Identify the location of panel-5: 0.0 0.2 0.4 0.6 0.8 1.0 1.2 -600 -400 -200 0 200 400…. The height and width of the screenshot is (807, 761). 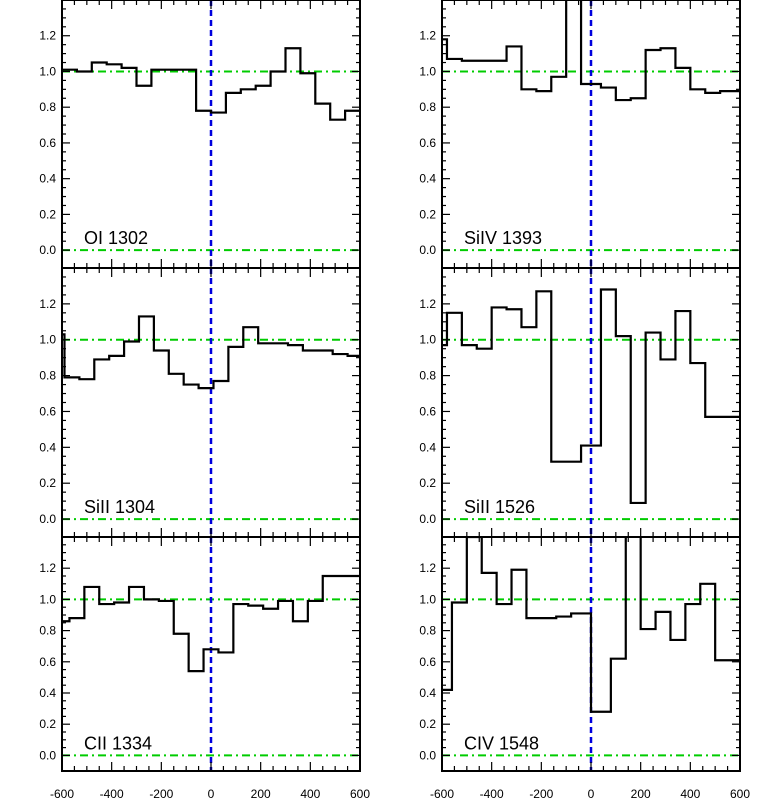
(584, 668).